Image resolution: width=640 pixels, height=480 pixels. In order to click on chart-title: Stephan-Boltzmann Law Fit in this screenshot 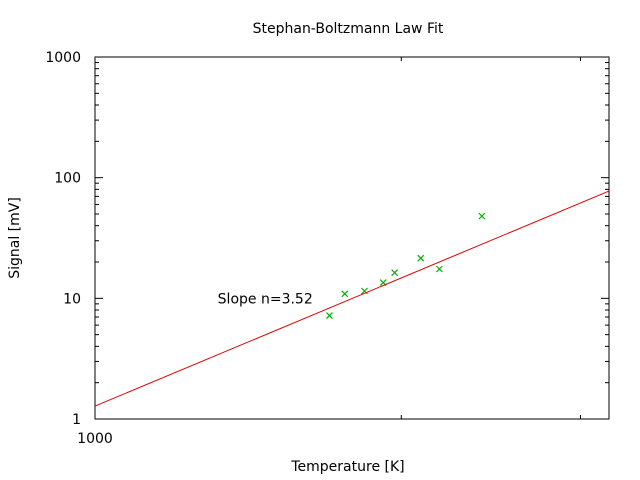, I will do `click(348, 29)`.